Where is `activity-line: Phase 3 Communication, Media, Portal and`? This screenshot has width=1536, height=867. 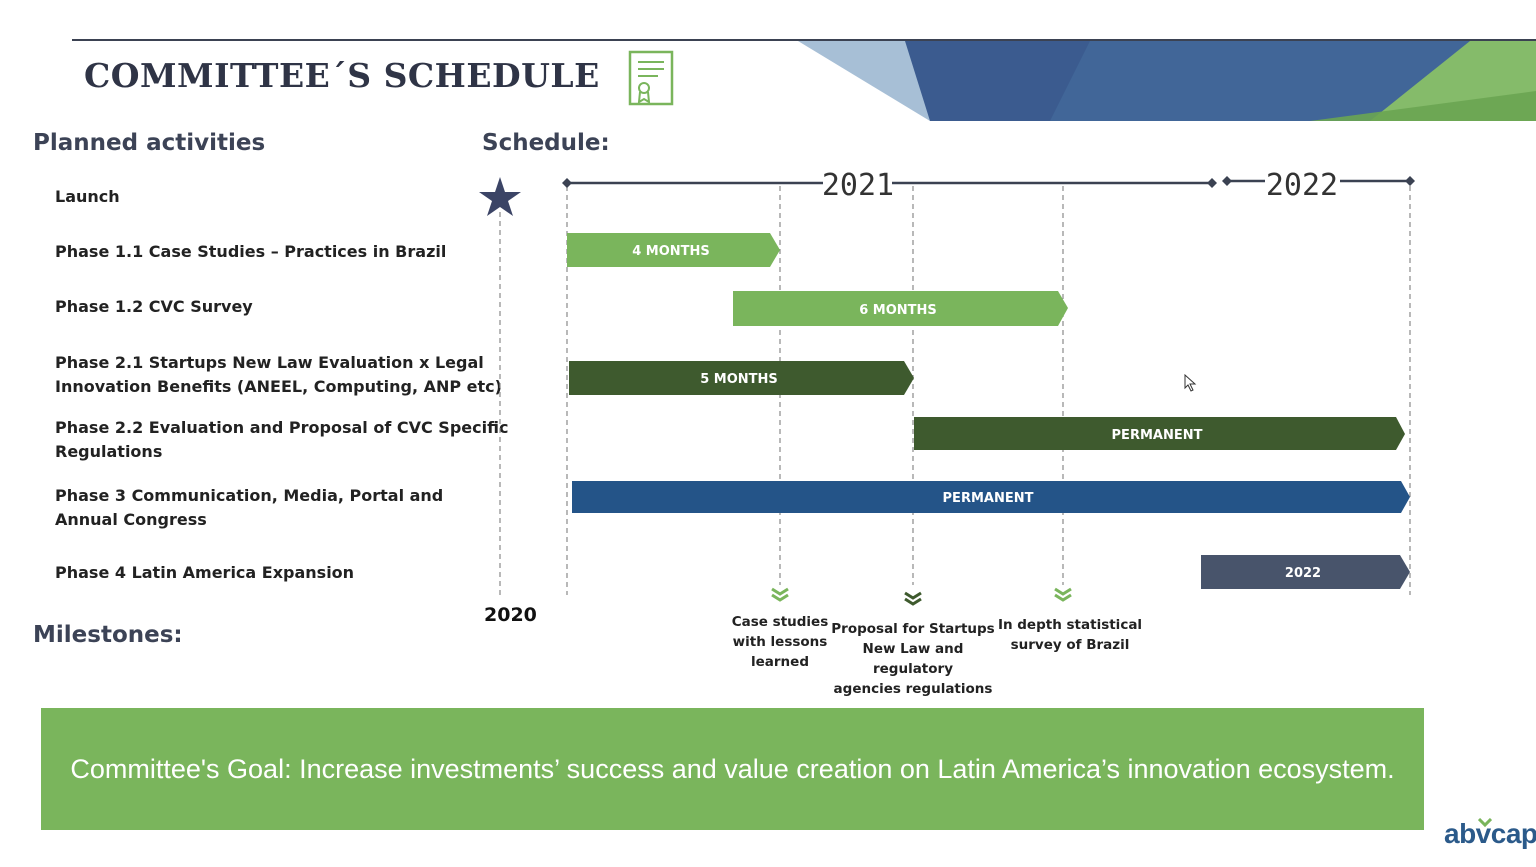
activity-line: Phase 3 Communication, Media, Portal and is located at coordinates (249, 495).